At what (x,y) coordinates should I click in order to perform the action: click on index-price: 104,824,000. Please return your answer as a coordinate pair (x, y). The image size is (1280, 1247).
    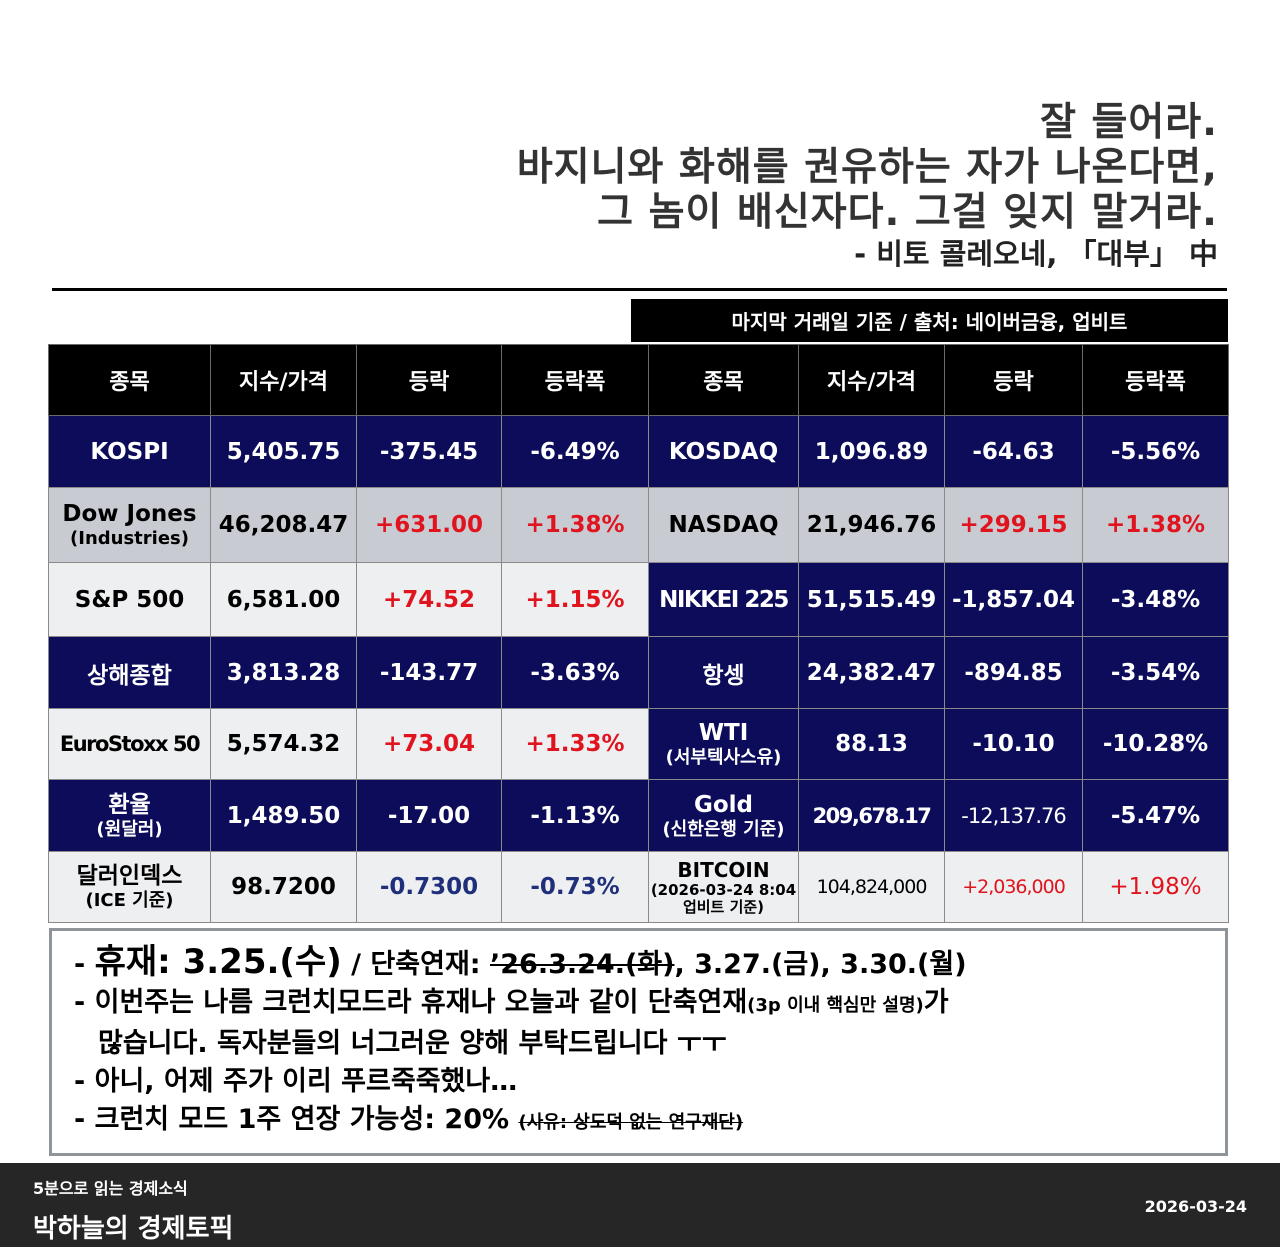
    Looking at the image, I should click on (871, 887).